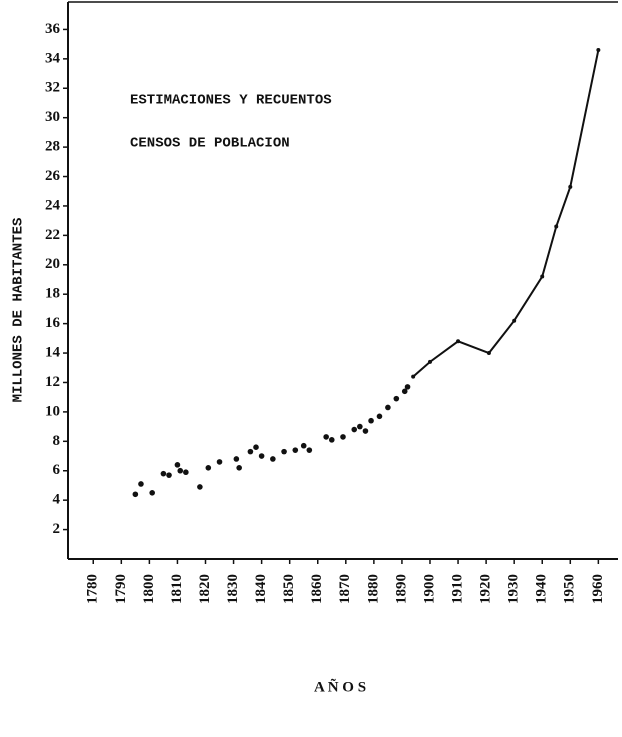 This screenshot has width=622, height=737. What do you see at coordinates (289, 589) in the screenshot?
I see `x-tick-label: 1850` at bounding box center [289, 589].